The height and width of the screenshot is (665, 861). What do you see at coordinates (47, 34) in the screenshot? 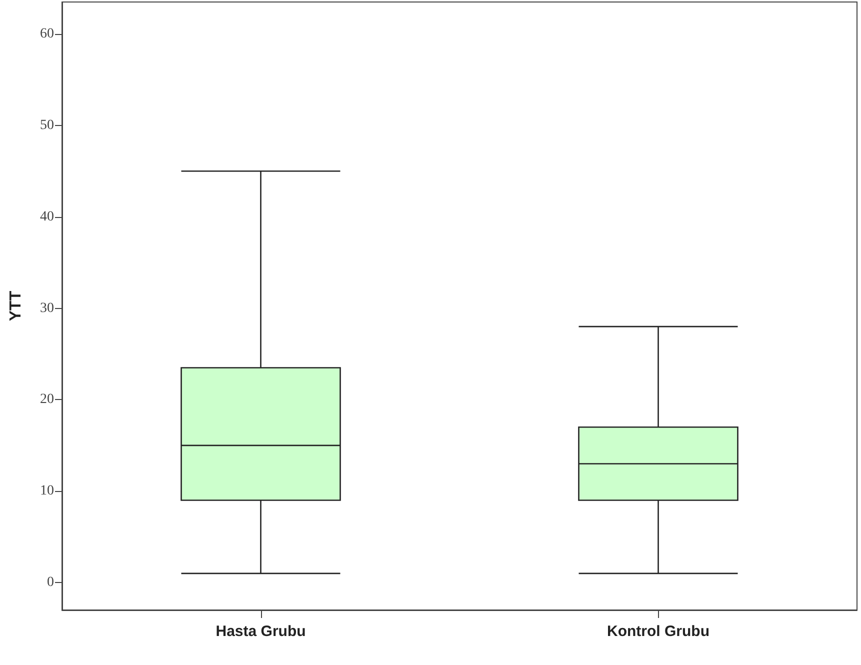
I see `y-tick-label: 60` at bounding box center [47, 34].